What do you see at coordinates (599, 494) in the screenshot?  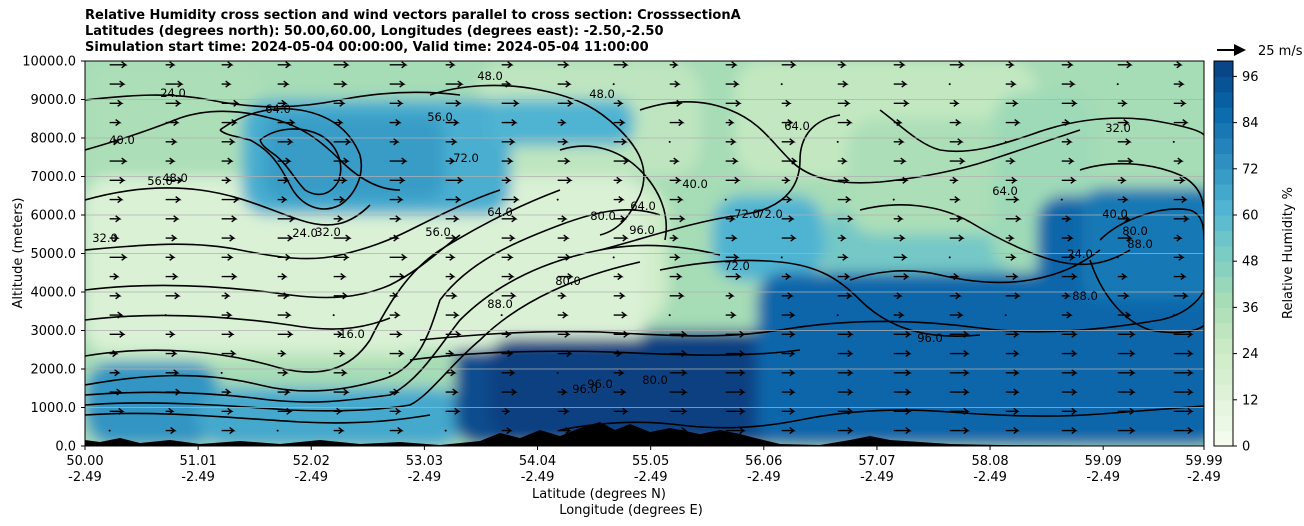 I see `x-axis-label-lat: Latitude (degrees N)` at bounding box center [599, 494].